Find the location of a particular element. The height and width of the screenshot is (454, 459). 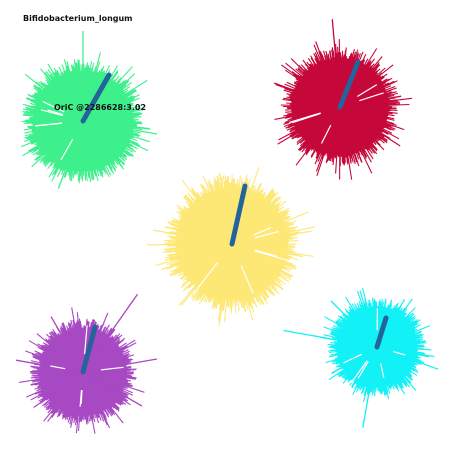

yellow-oric-needle is located at coordinates (238, 215).